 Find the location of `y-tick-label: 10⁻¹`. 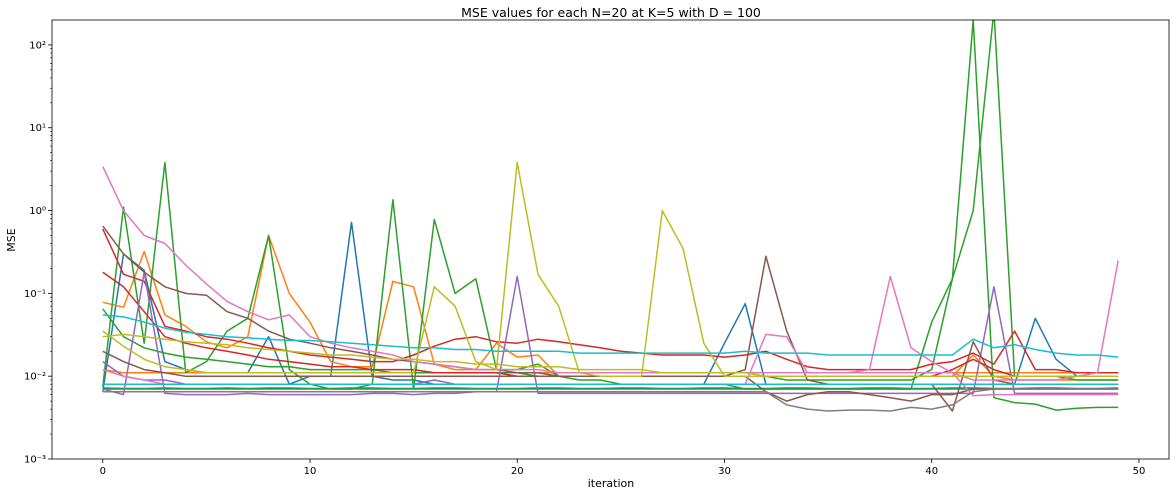

y-tick-label: 10⁻¹ is located at coordinates (35, 294).